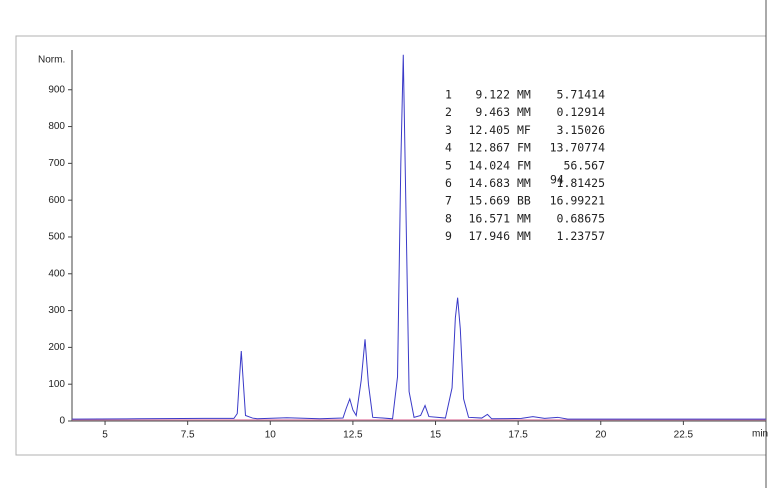 This screenshot has height=488, width=768. What do you see at coordinates (448, 112) in the screenshot?
I see `peak-table-cell: 2` at bounding box center [448, 112].